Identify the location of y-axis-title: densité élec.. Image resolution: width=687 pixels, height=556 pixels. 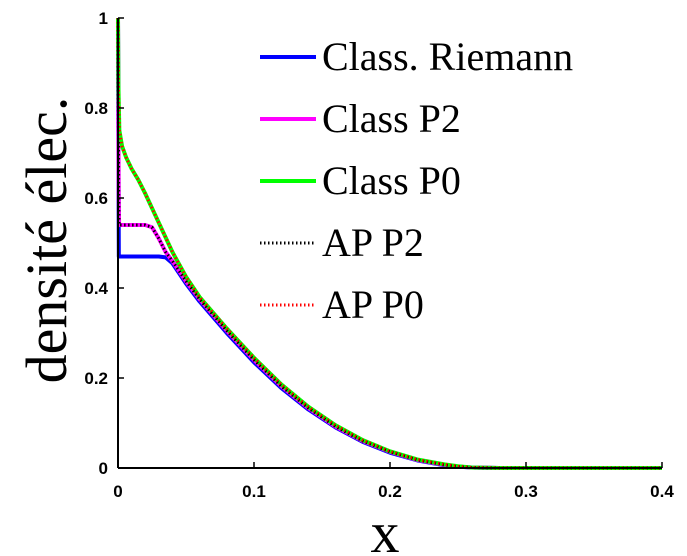
(46, 240).